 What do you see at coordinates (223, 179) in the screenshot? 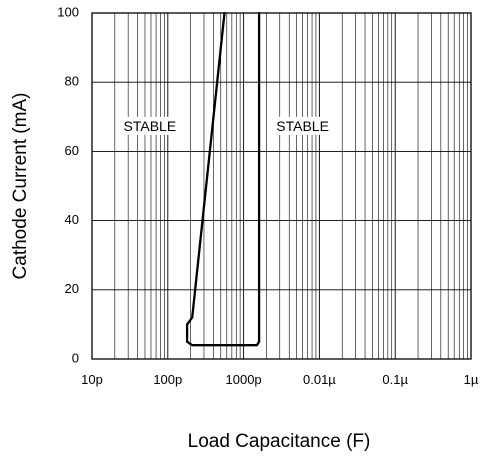
I see `stability-boundary-line` at bounding box center [223, 179].